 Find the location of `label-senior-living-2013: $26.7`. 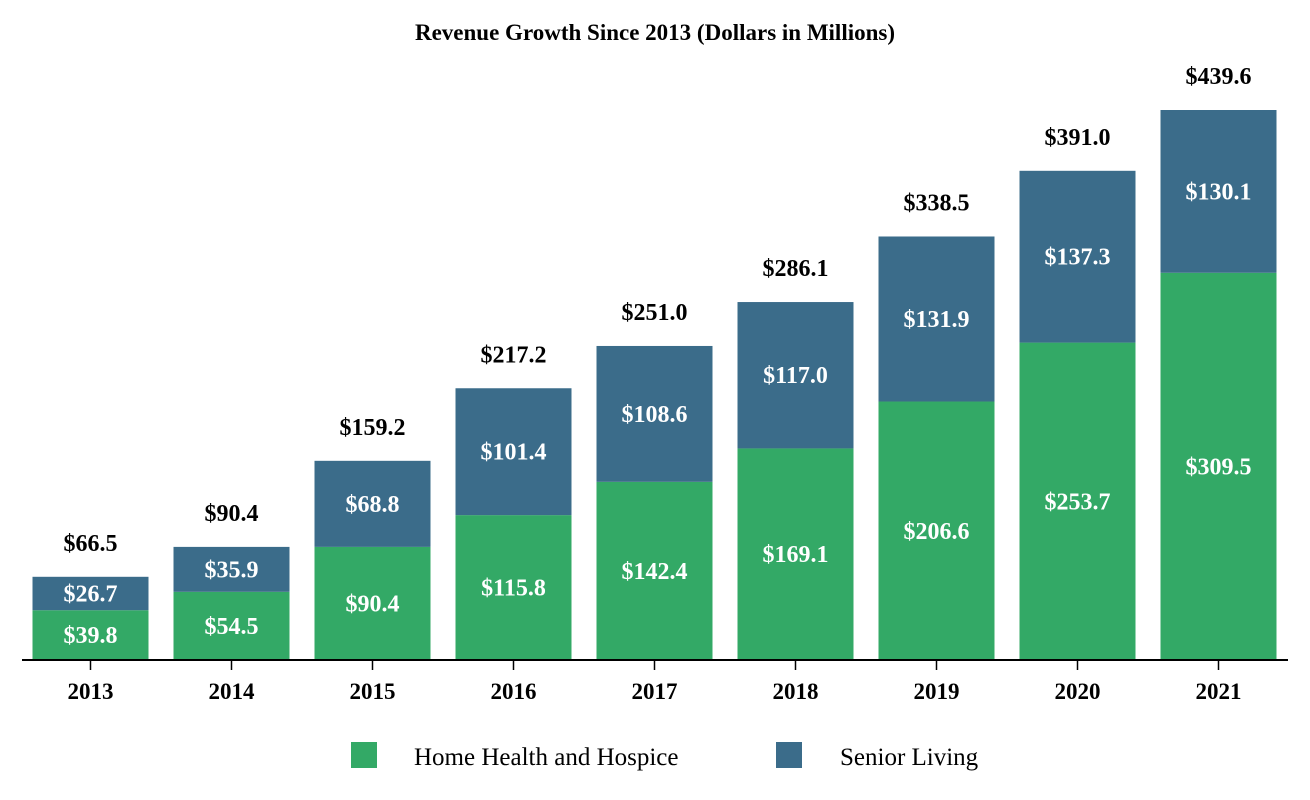

label-senior-living-2013: $26.7 is located at coordinates (91, 595).